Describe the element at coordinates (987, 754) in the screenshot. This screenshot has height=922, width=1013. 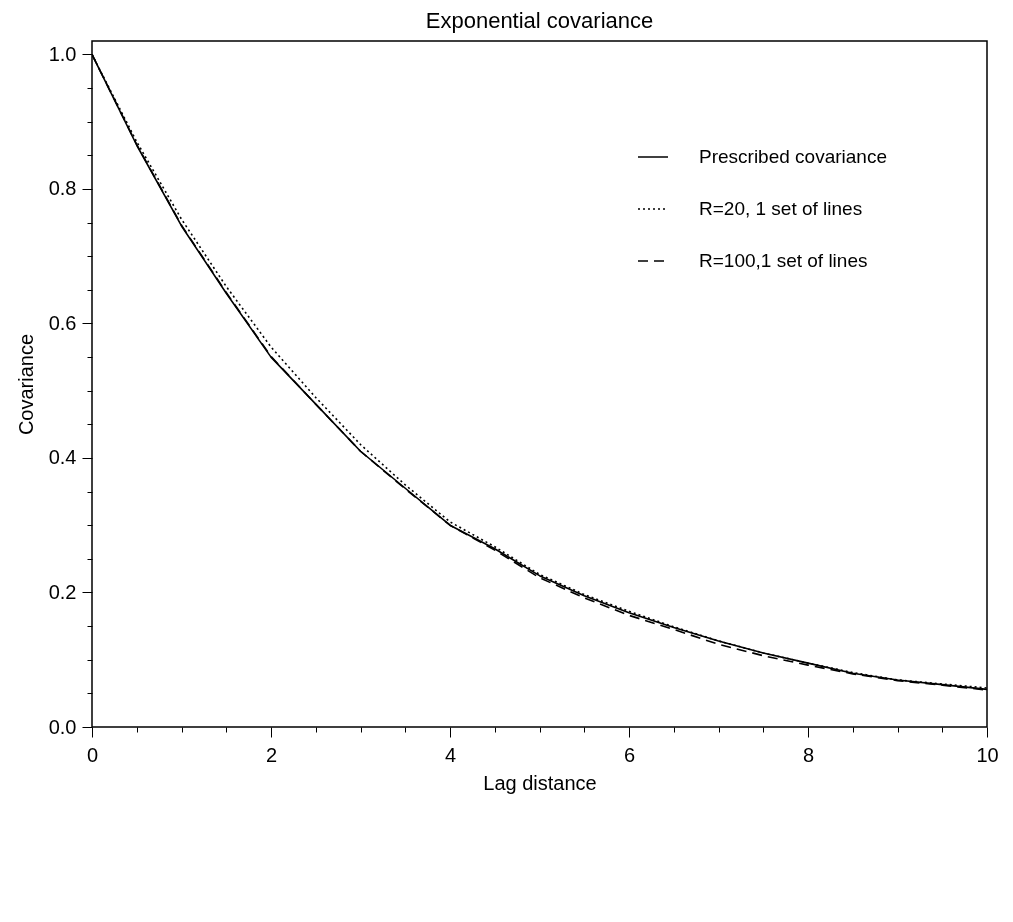
I see `x-tick-label: 10` at that location.